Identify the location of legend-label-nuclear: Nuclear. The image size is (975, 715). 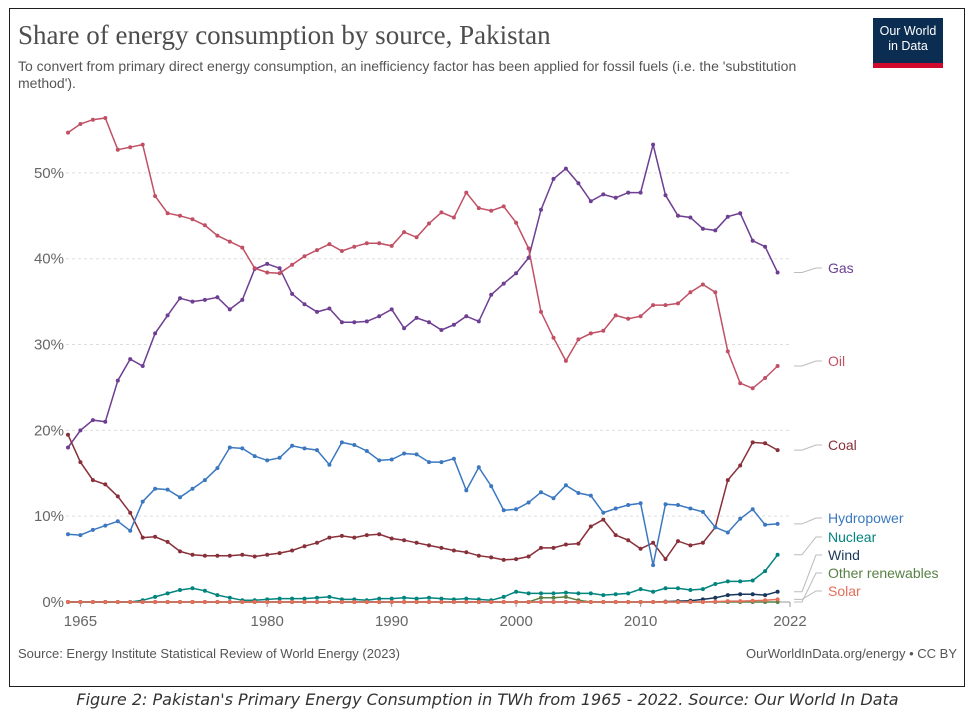
(852, 537).